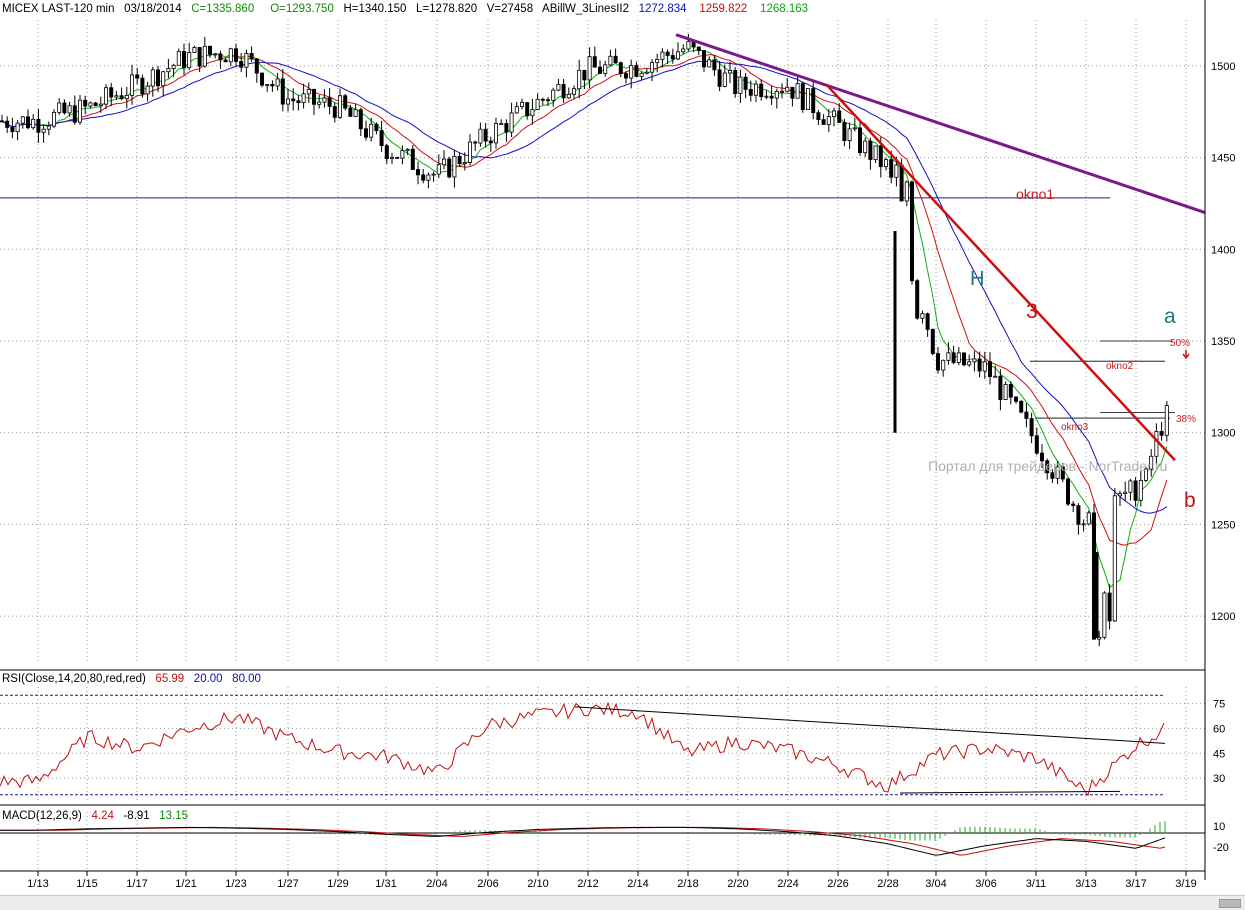 The height and width of the screenshot is (910, 1245). Describe the element at coordinates (1032, 311) in the screenshot. I see `wave-3-label: 3` at that location.